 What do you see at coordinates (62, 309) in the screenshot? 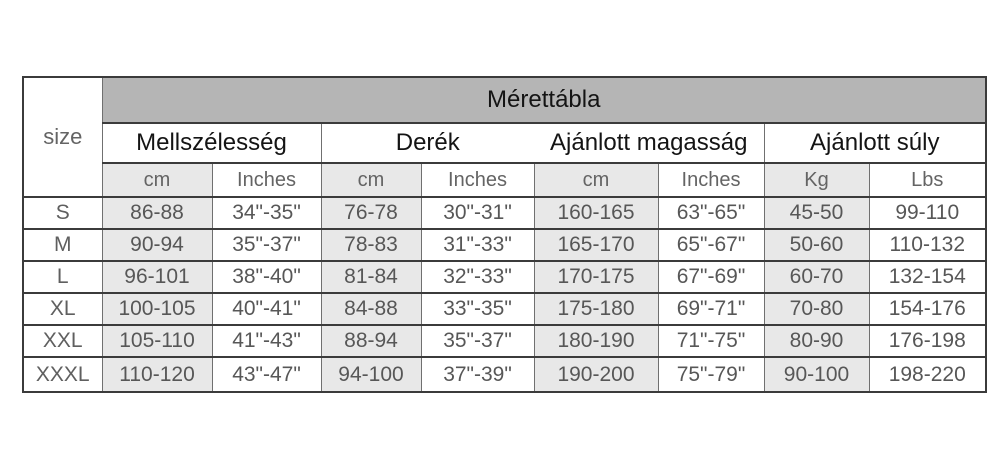
I see `size-cell: XL` at bounding box center [62, 309].